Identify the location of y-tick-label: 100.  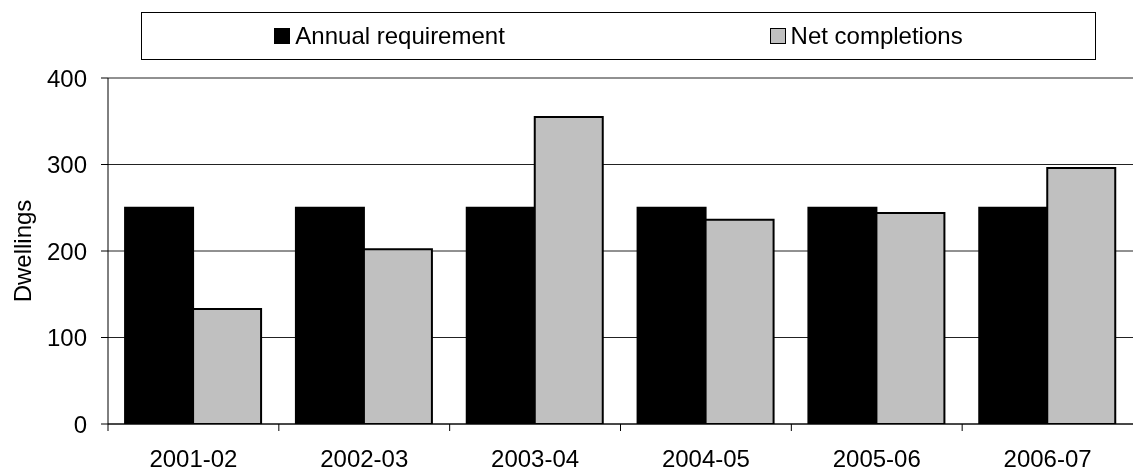
(66, 338).